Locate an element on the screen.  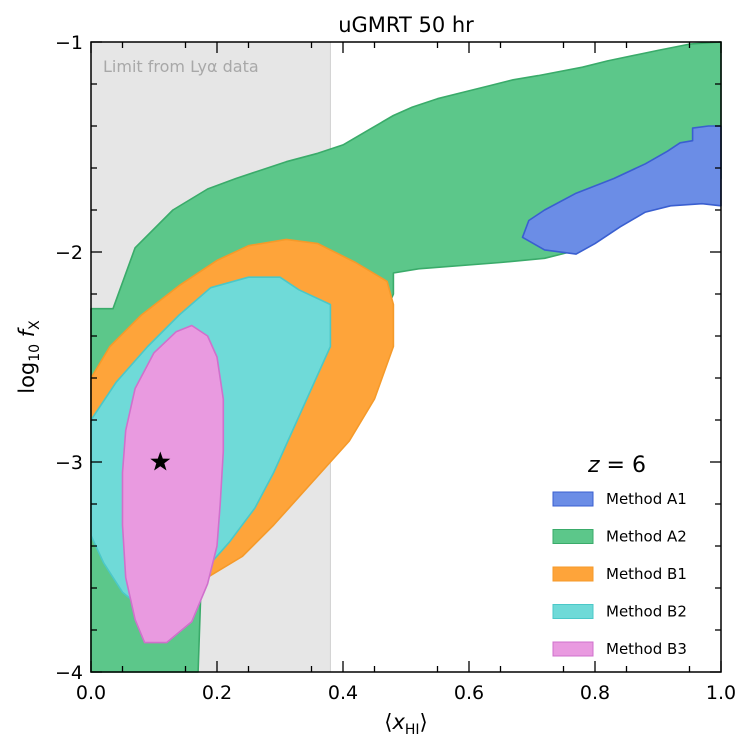
legend-label: Method A1 is located at coordinates (646, 499).